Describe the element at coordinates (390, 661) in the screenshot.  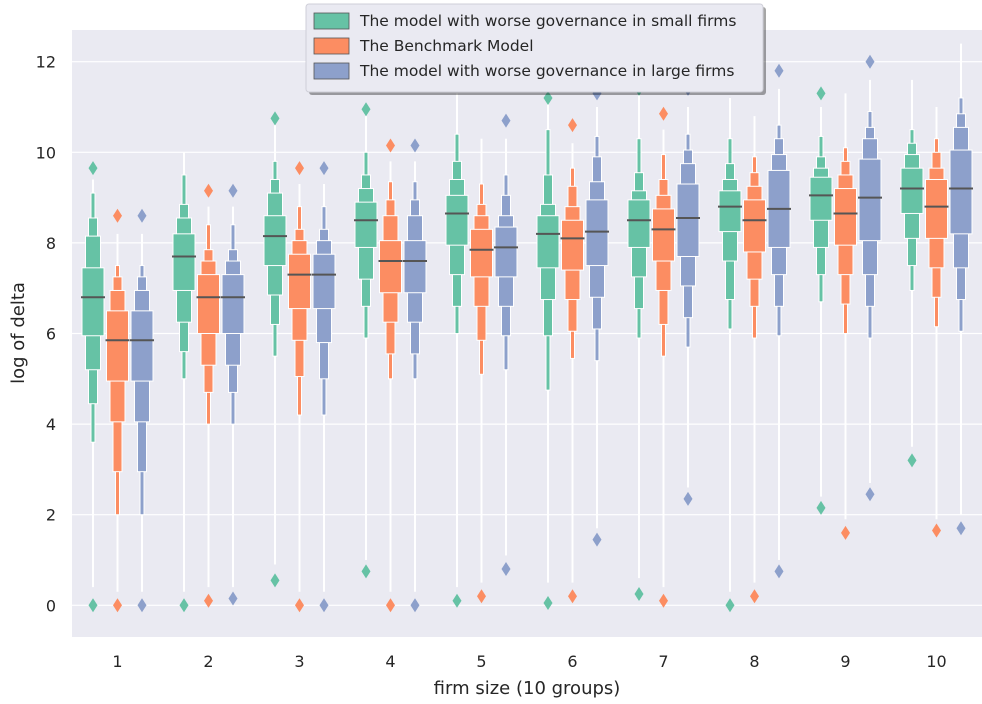
I see `x-tick-label-3: 4` at that location.